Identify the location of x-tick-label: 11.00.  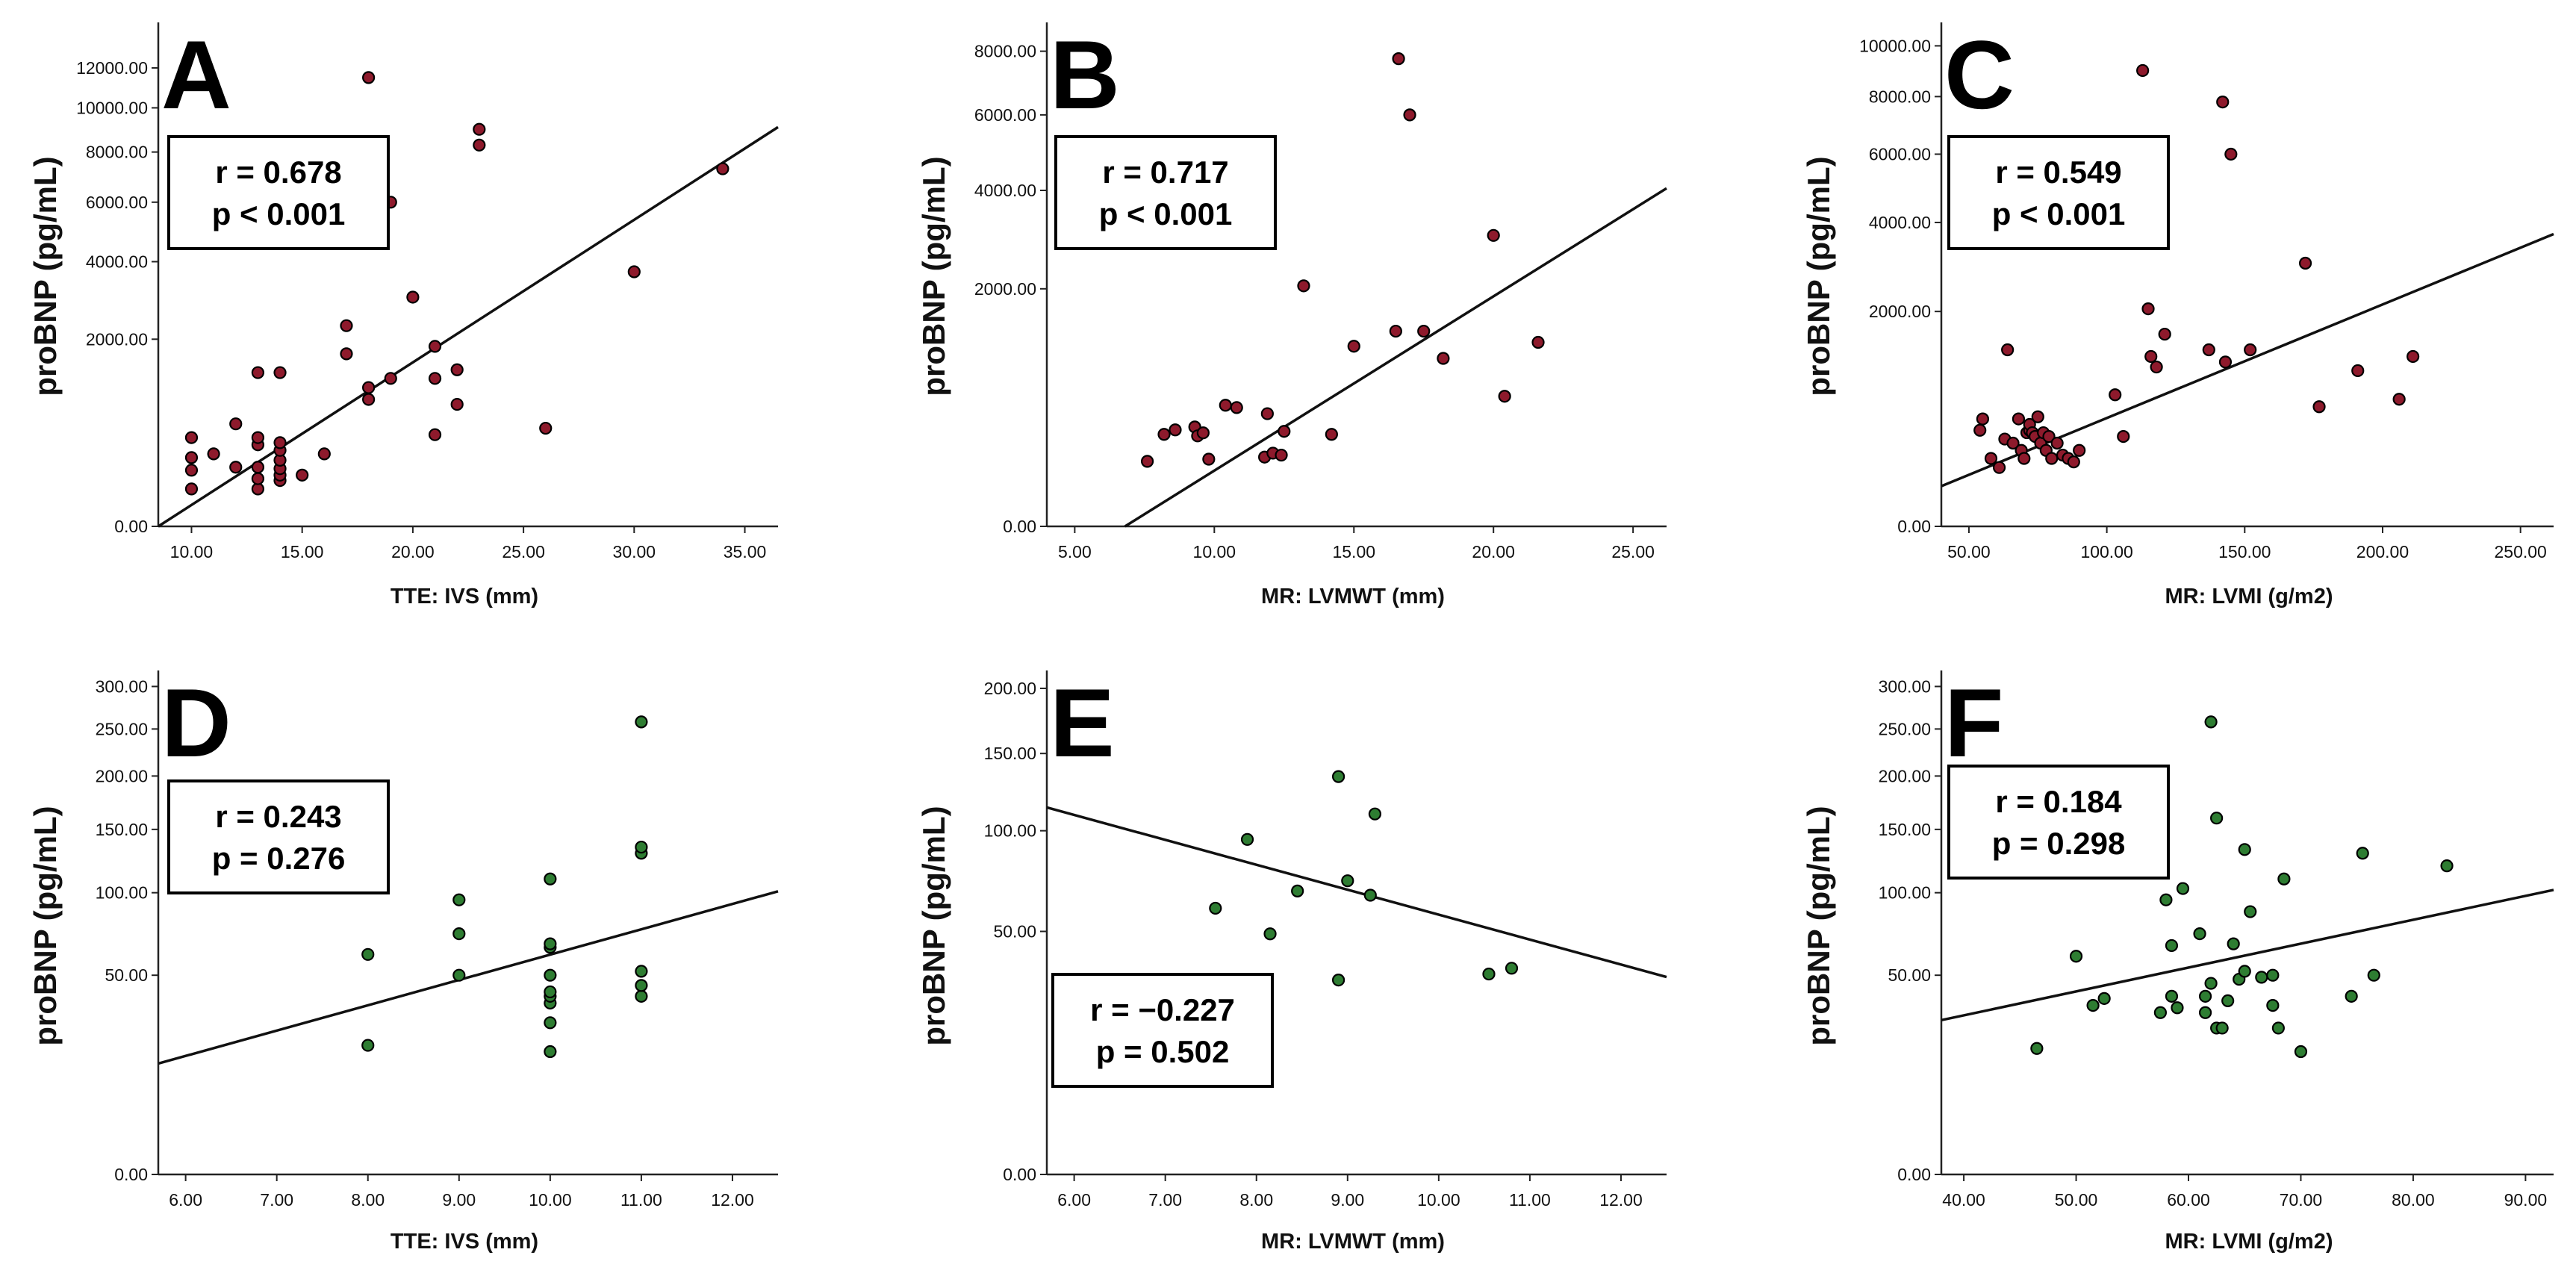
(641, 1200).